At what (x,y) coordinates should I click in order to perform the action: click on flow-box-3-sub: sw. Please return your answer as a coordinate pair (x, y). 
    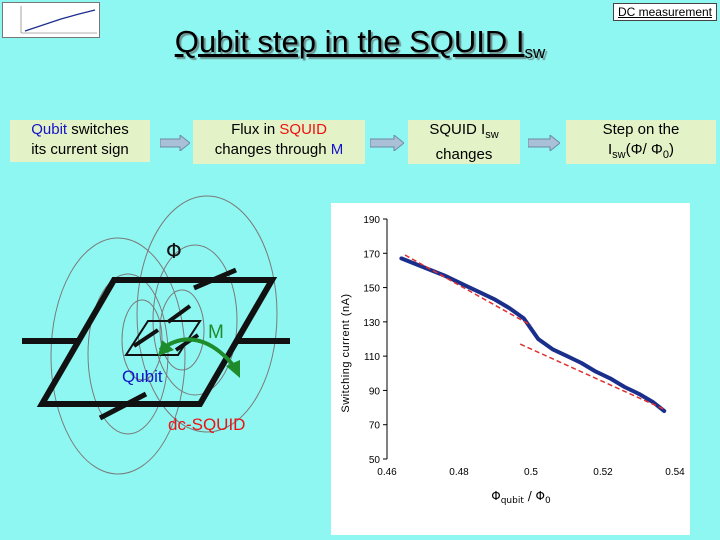
    Looking at the image, I should click on (492, 135).